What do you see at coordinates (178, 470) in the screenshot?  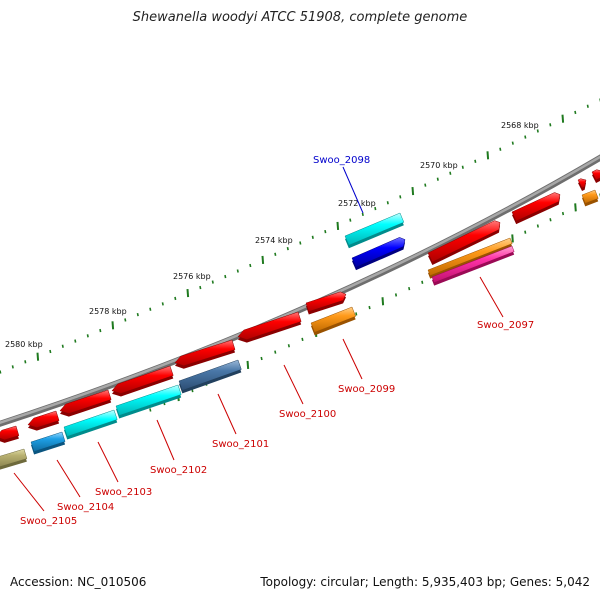 I see `gene-label-swoo-2102: Swoo_2102` at bounding box center [178, 470].